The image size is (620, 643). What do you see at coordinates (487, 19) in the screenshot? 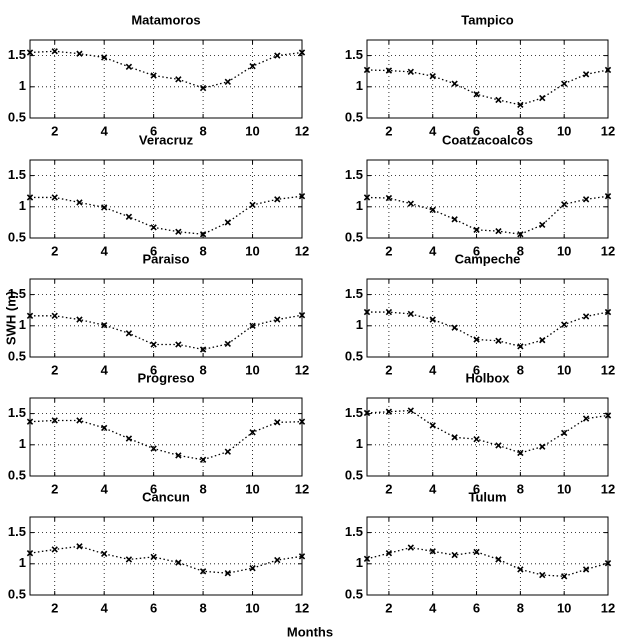
I see `subplot-title: Tampico` at bounding box center [487, 19].